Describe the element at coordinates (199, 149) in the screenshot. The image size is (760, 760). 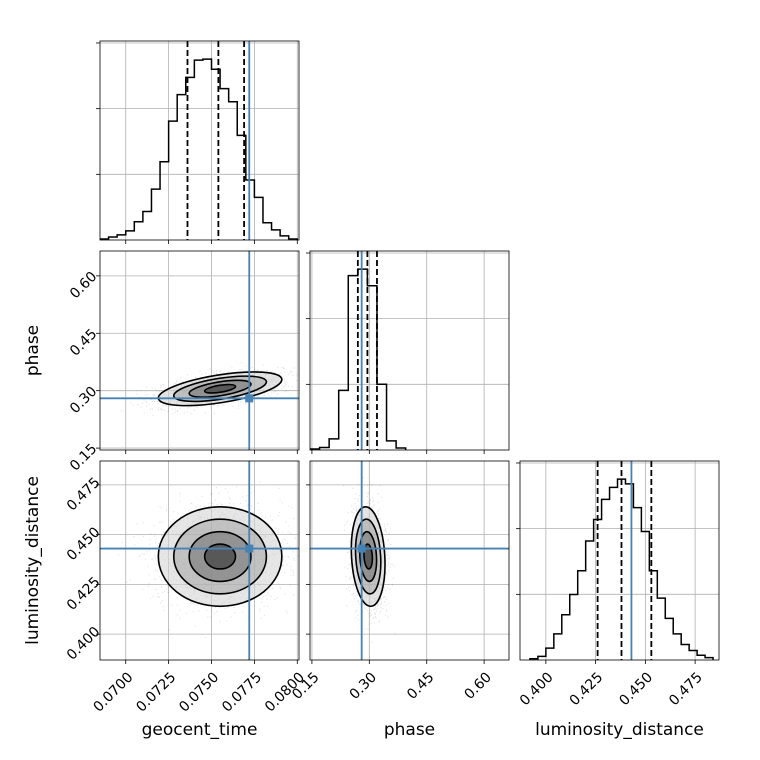
I see `histogram-geocent_time` at that location.